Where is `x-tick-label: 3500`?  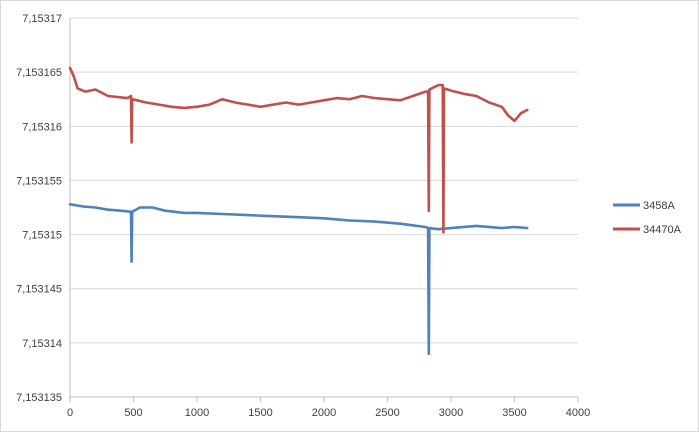 x-tick-label: 3500 is located at coordinates (514, 413).